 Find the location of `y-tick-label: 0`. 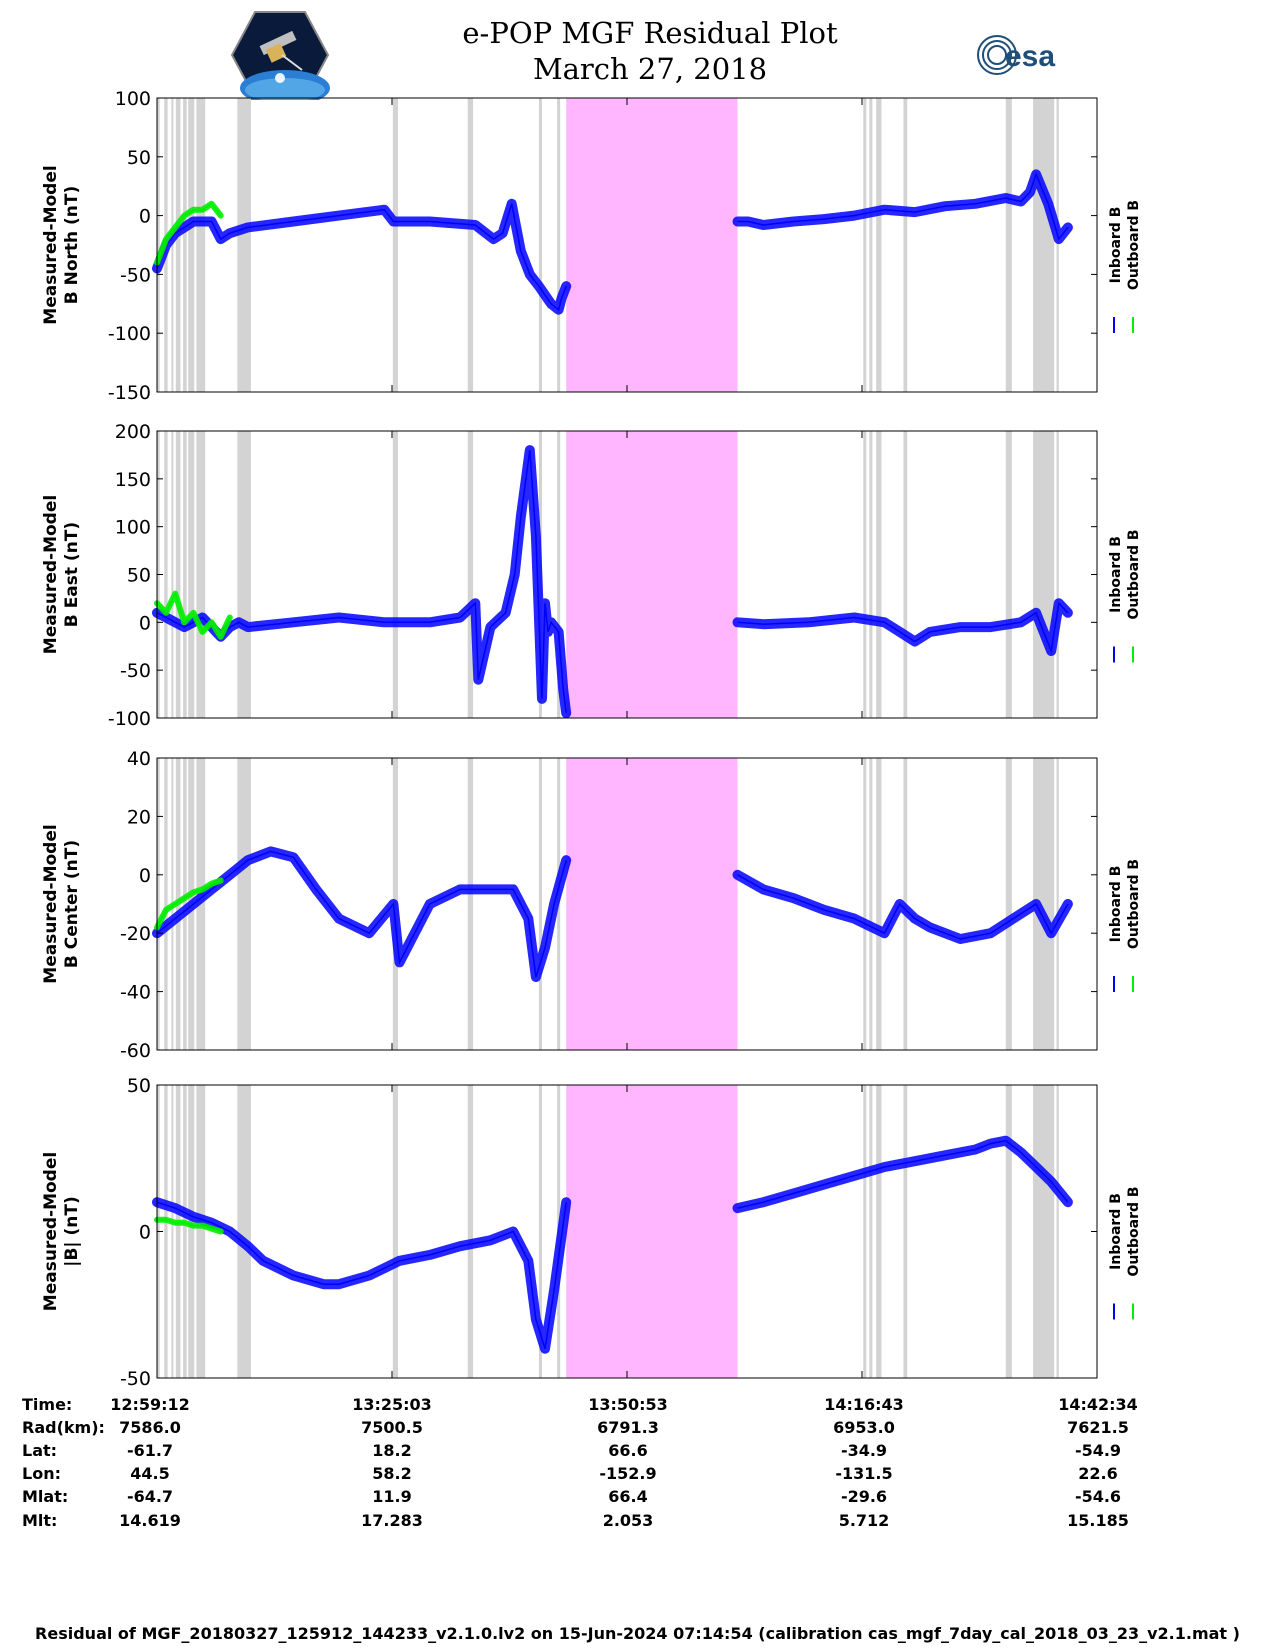

y-tick-label: 0 is located at coordinates (145, 623).